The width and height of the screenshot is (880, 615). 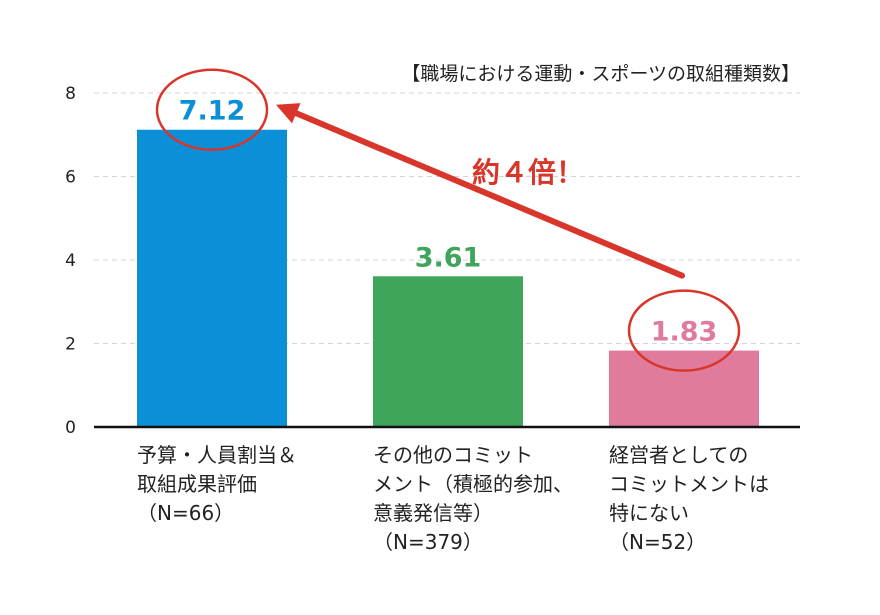 I want to click on y-tick-label: 8, so click(x=70, y=94).